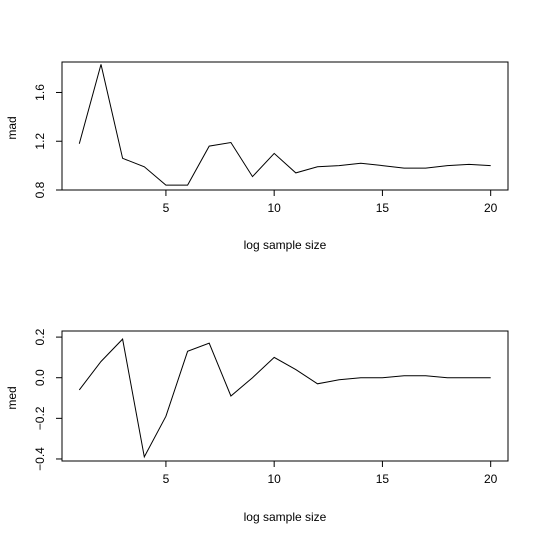 Image resolution: width=540 pixels, height=540 pixels. What do you see at coordinates (166, 208) in the screenshot?
I see `mad-x-tick-label-5: 5` at bounding box center [166, 208].